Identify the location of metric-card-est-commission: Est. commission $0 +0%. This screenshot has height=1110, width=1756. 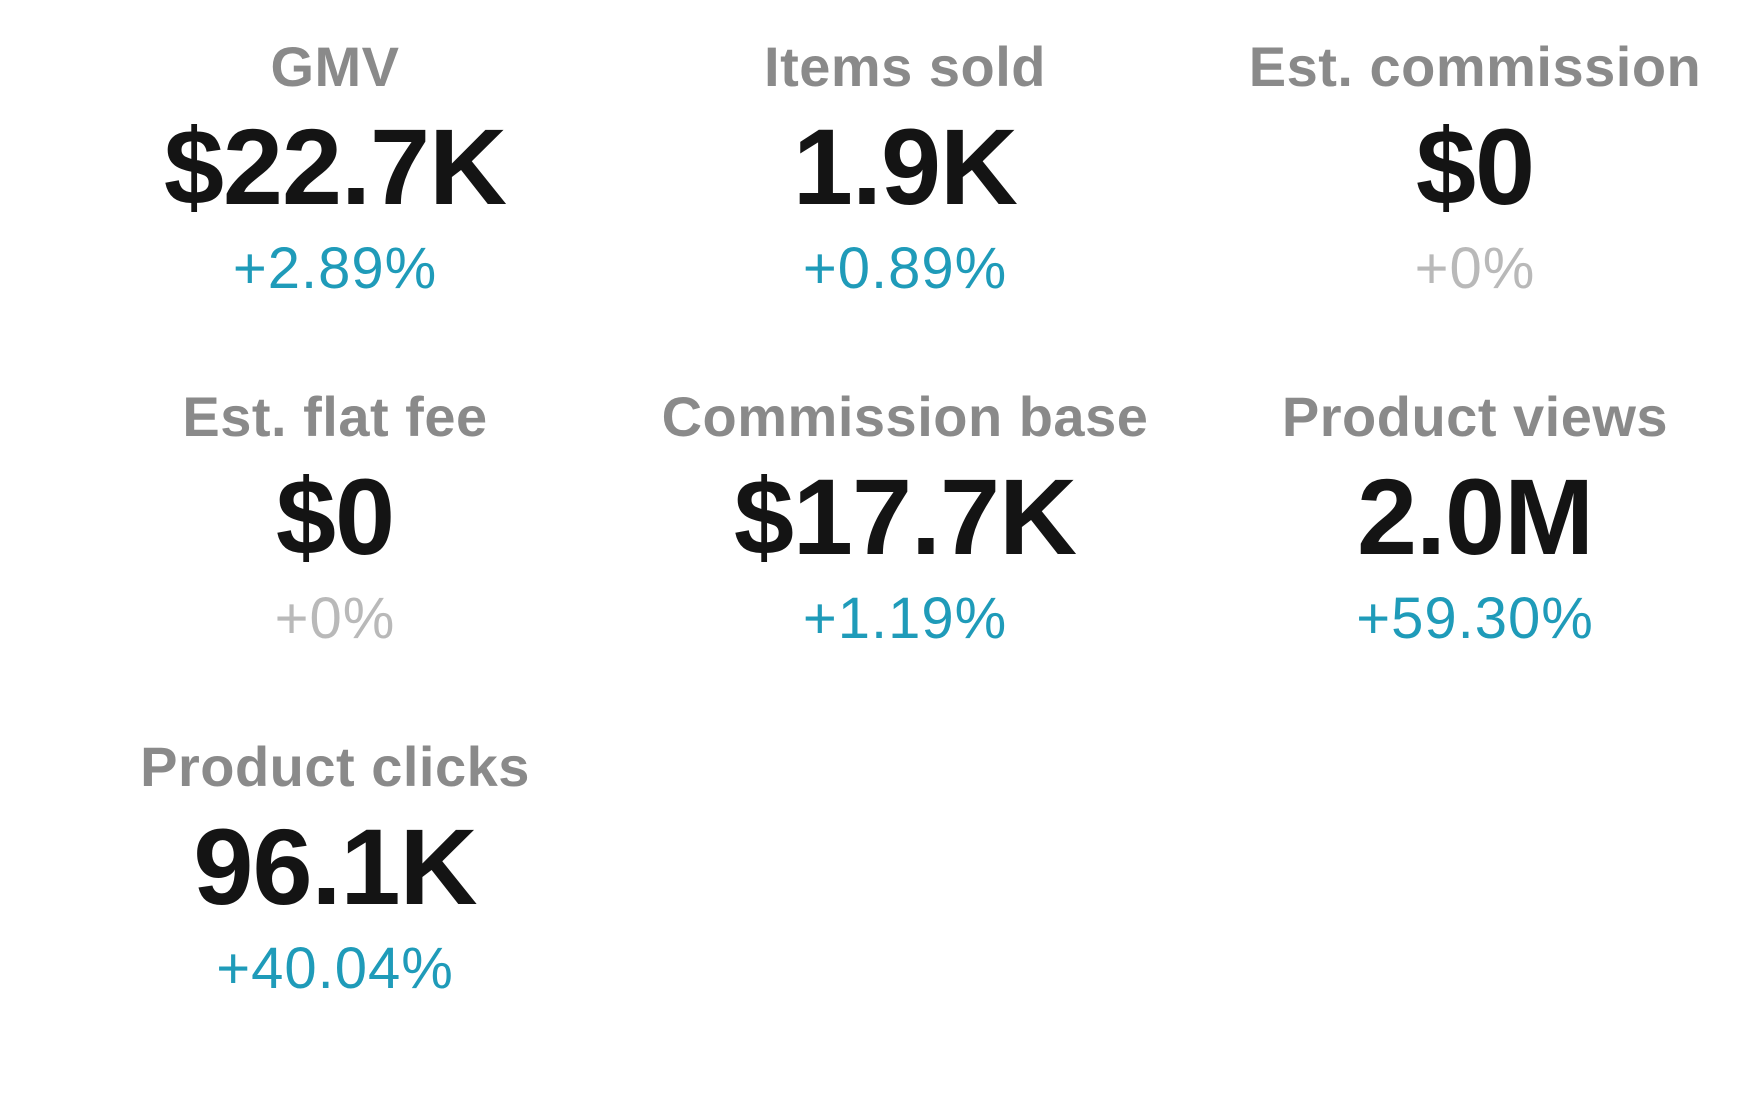
(1473, 177).